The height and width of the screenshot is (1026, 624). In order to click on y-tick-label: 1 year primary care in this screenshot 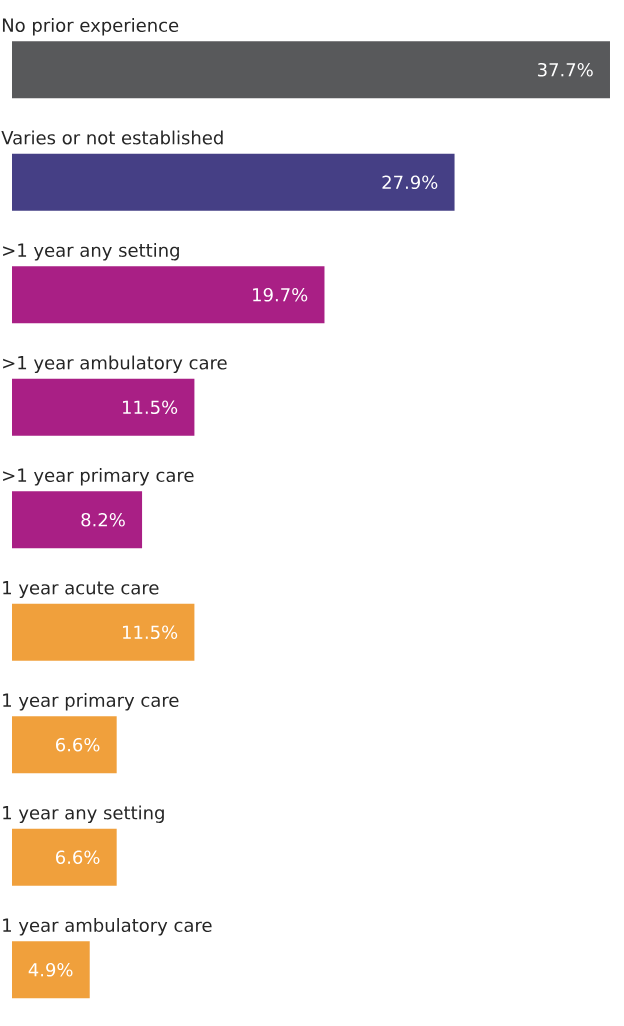, I will do `click(91, 702)`.